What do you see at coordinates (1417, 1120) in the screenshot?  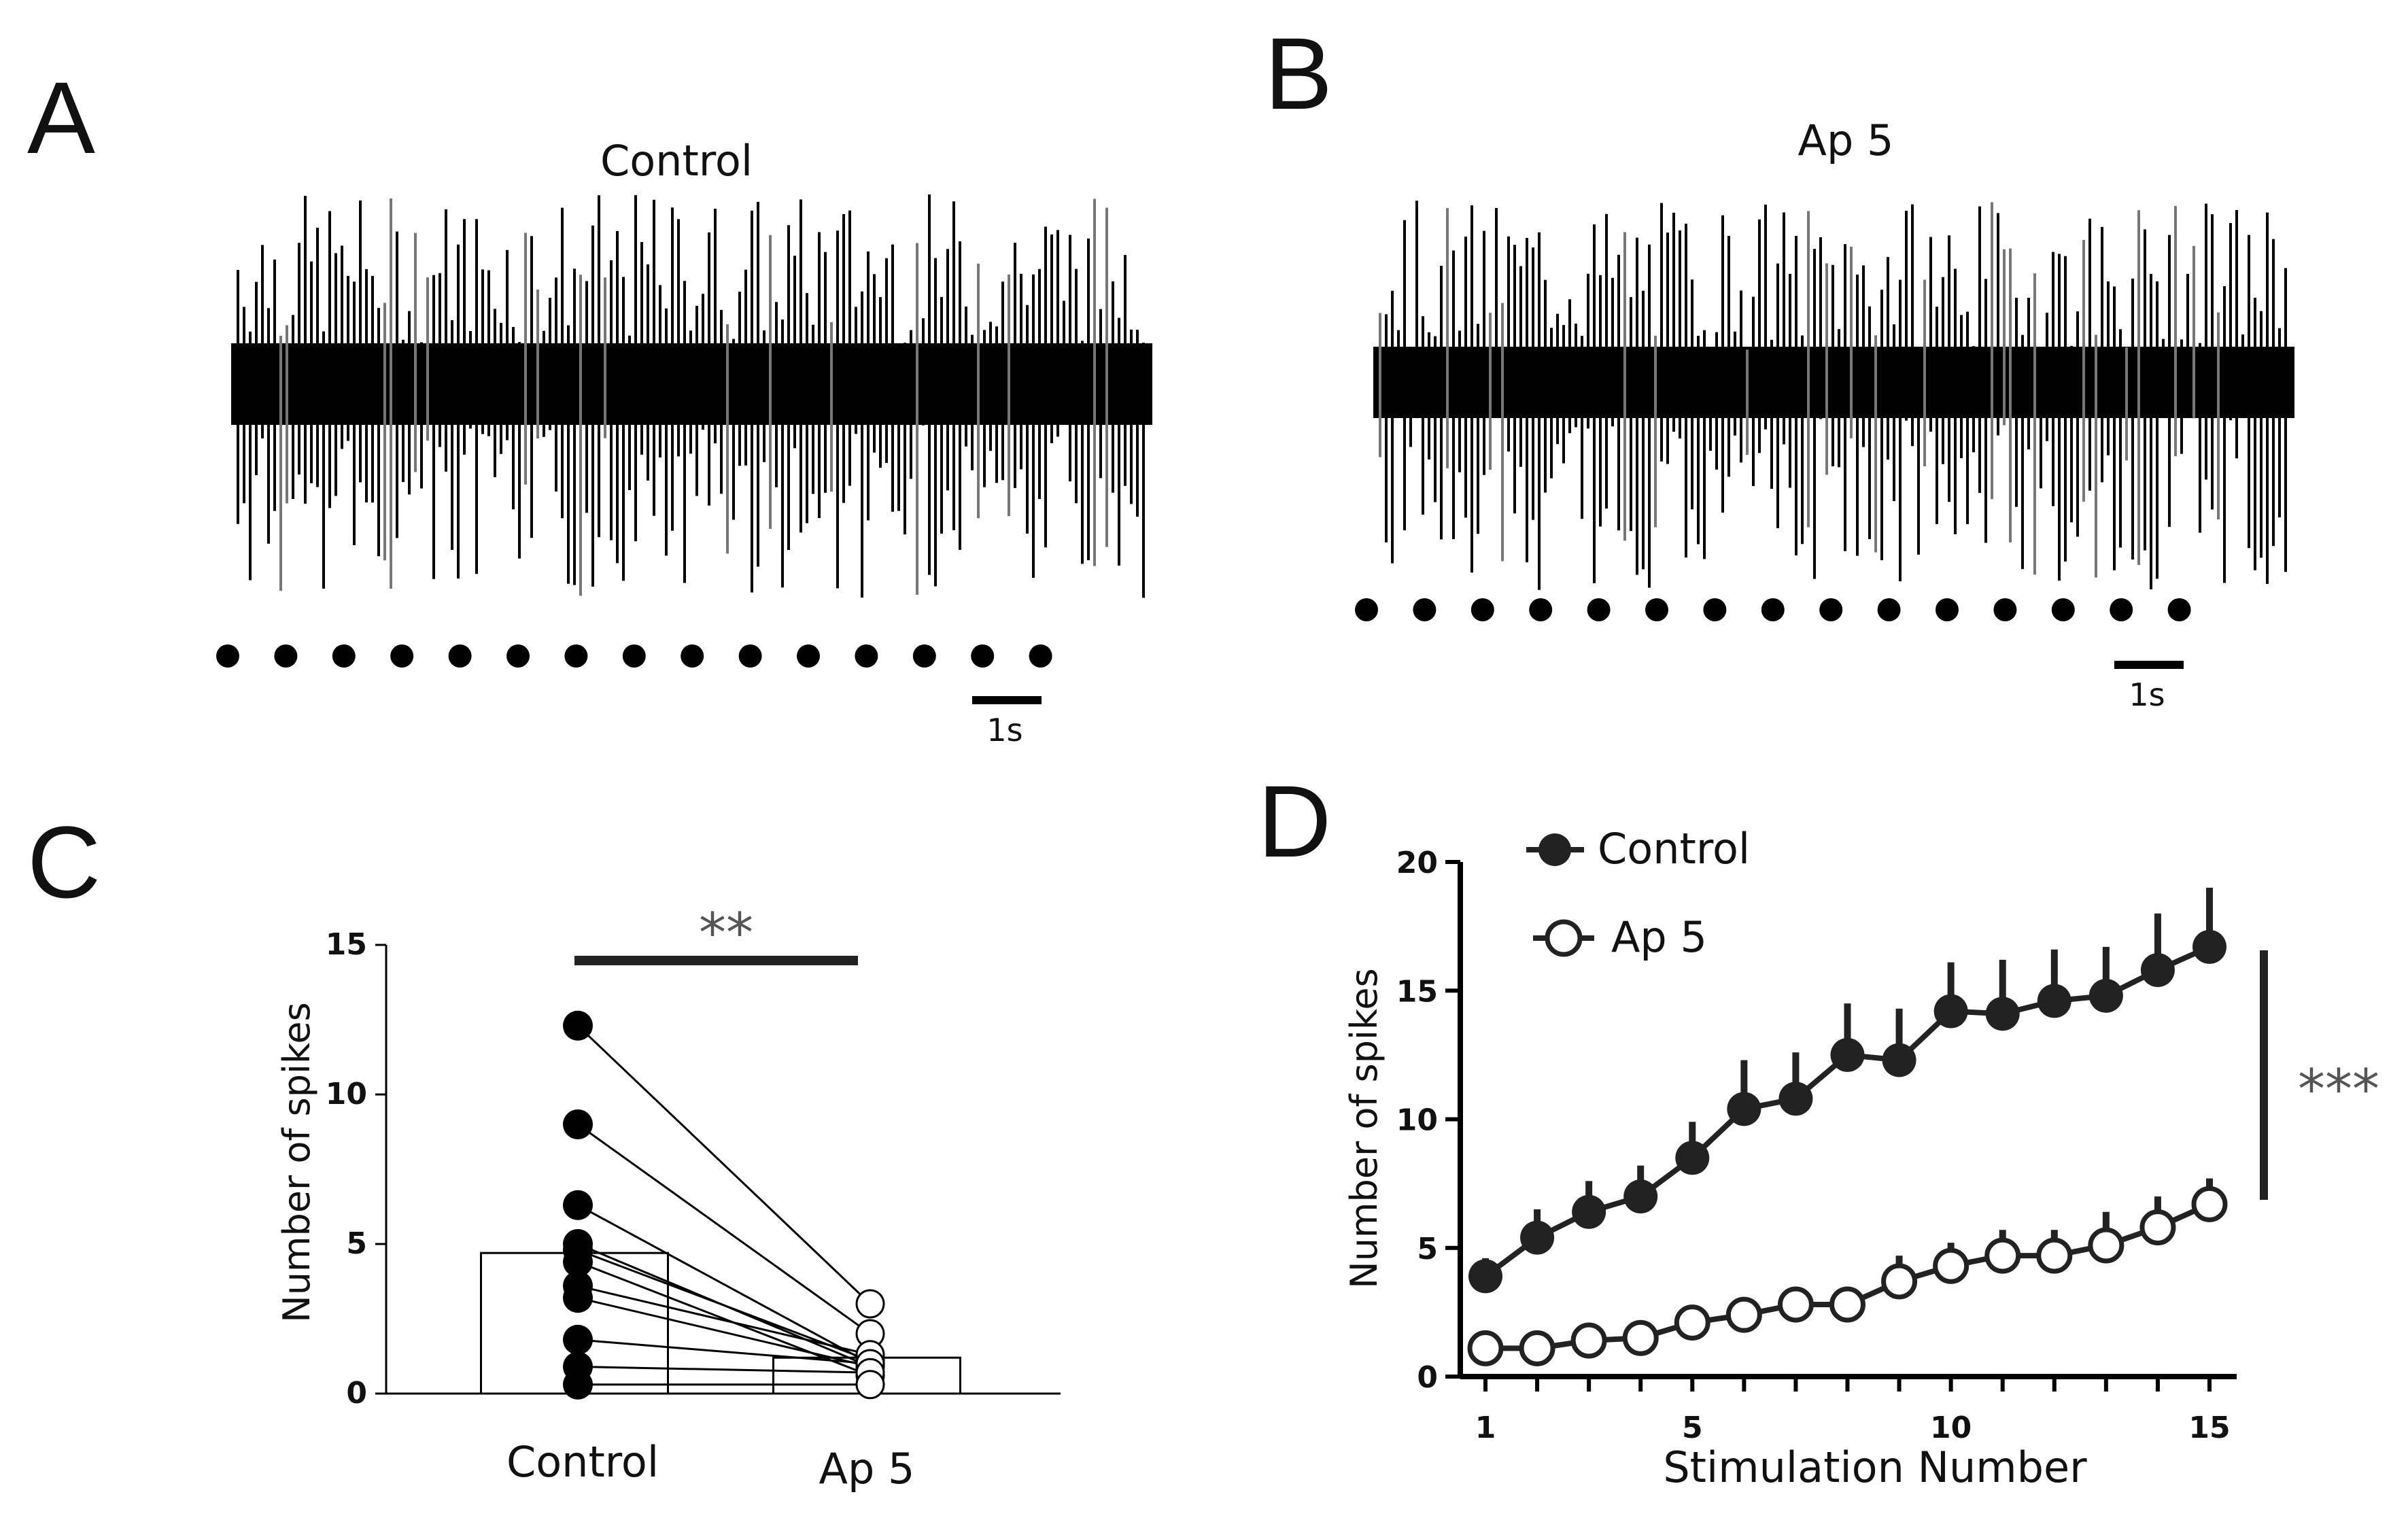 I see `panel-d-y-tick-label: 10` at bounding box center [1417, 1120].